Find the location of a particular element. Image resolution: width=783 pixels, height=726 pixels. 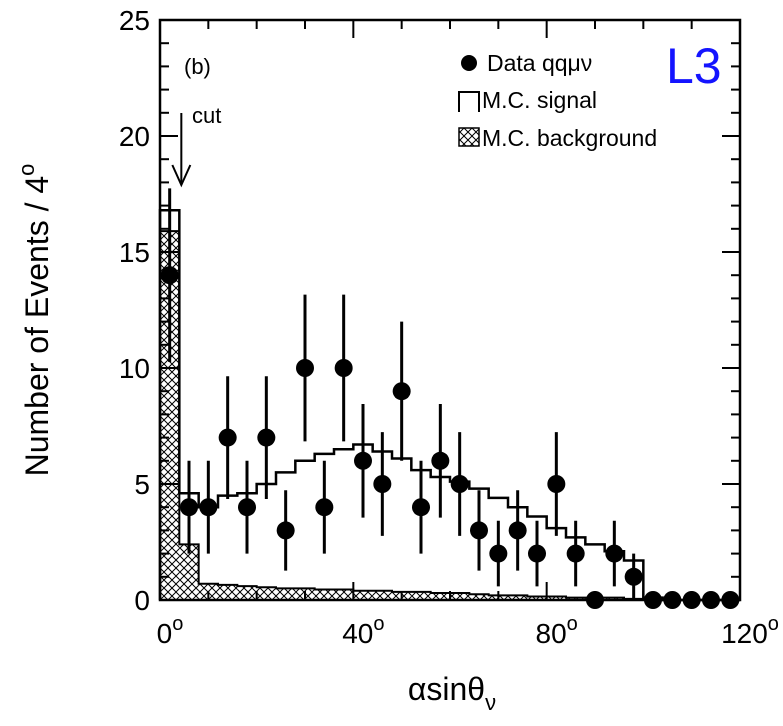

x-axis-title: αsinθν is located at coordinates (452, 693).